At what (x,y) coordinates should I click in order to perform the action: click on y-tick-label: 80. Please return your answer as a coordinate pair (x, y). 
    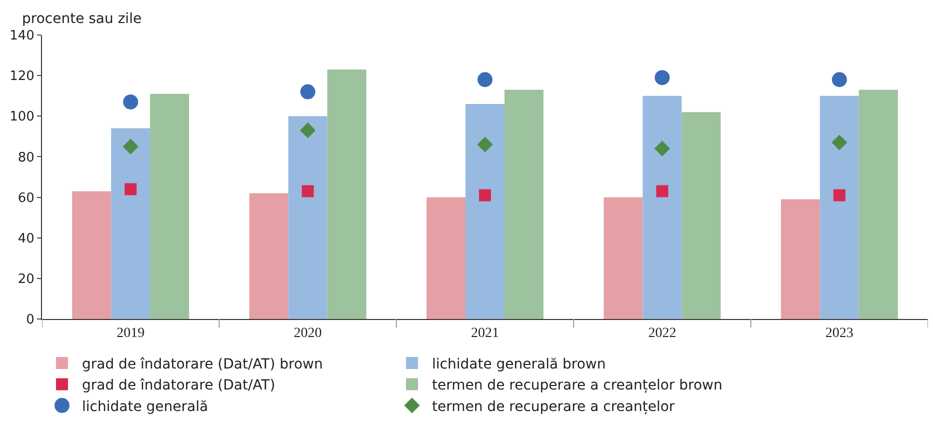
    Looking at the image, I should click on (26, 158).